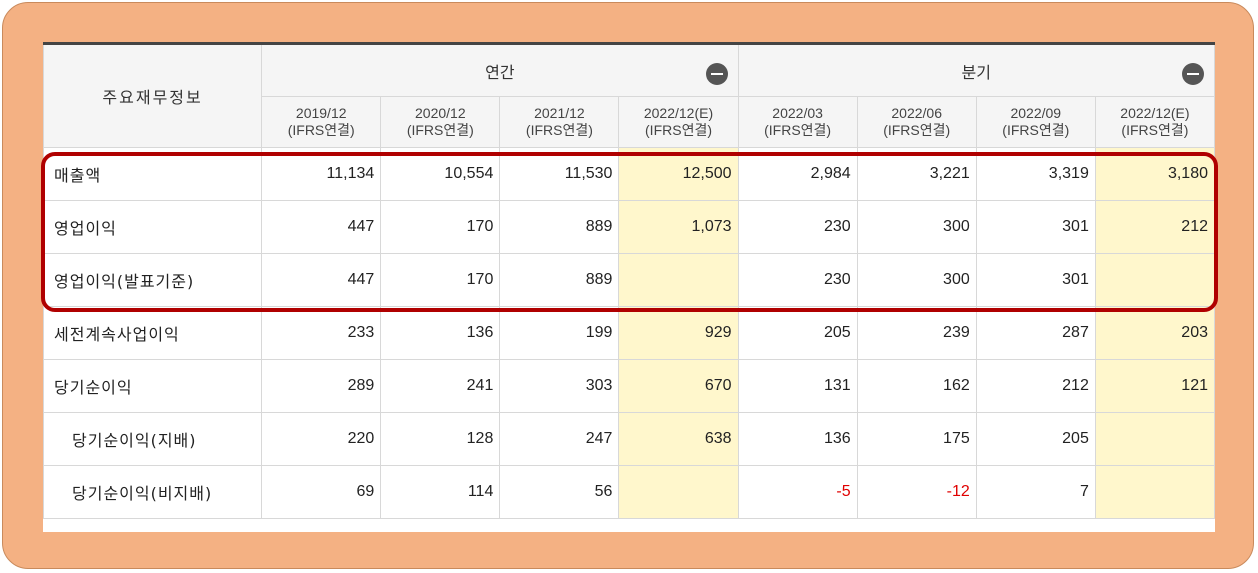 The image size is (1258, 573). Describe the element at coordinates (559, 439) in the screenshot. I see `value-cell: 247` at that location.